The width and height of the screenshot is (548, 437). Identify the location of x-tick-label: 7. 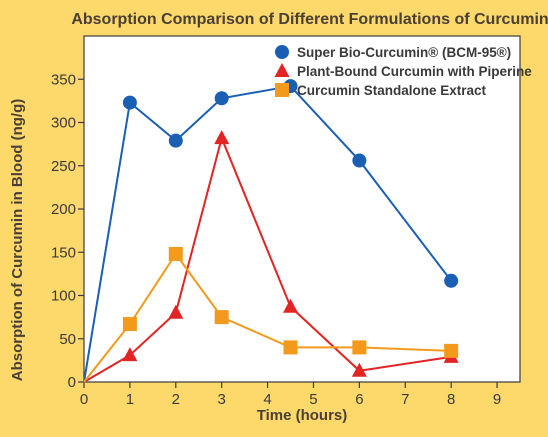
(405, 399).